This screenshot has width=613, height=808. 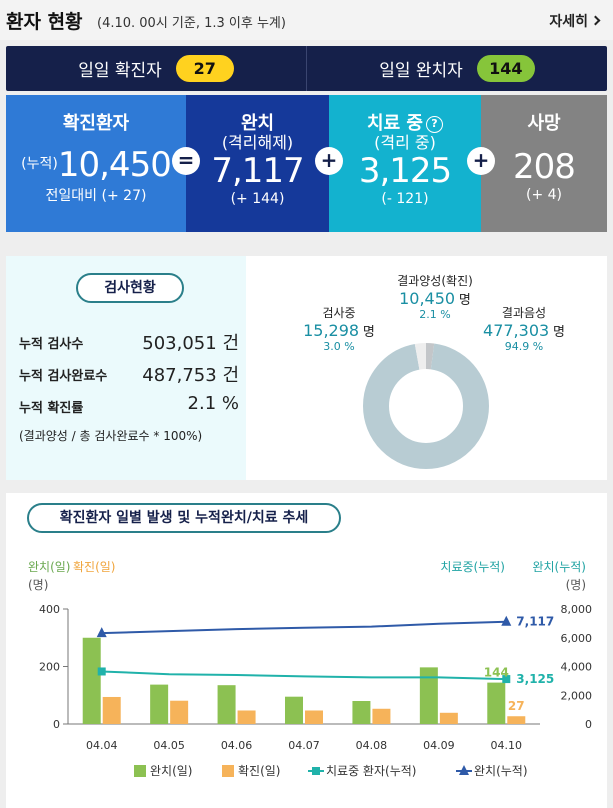 I want to click on treatment-box: 치료 중? (격리 중) 3,125 (- 121), so click(x=405, y=163).